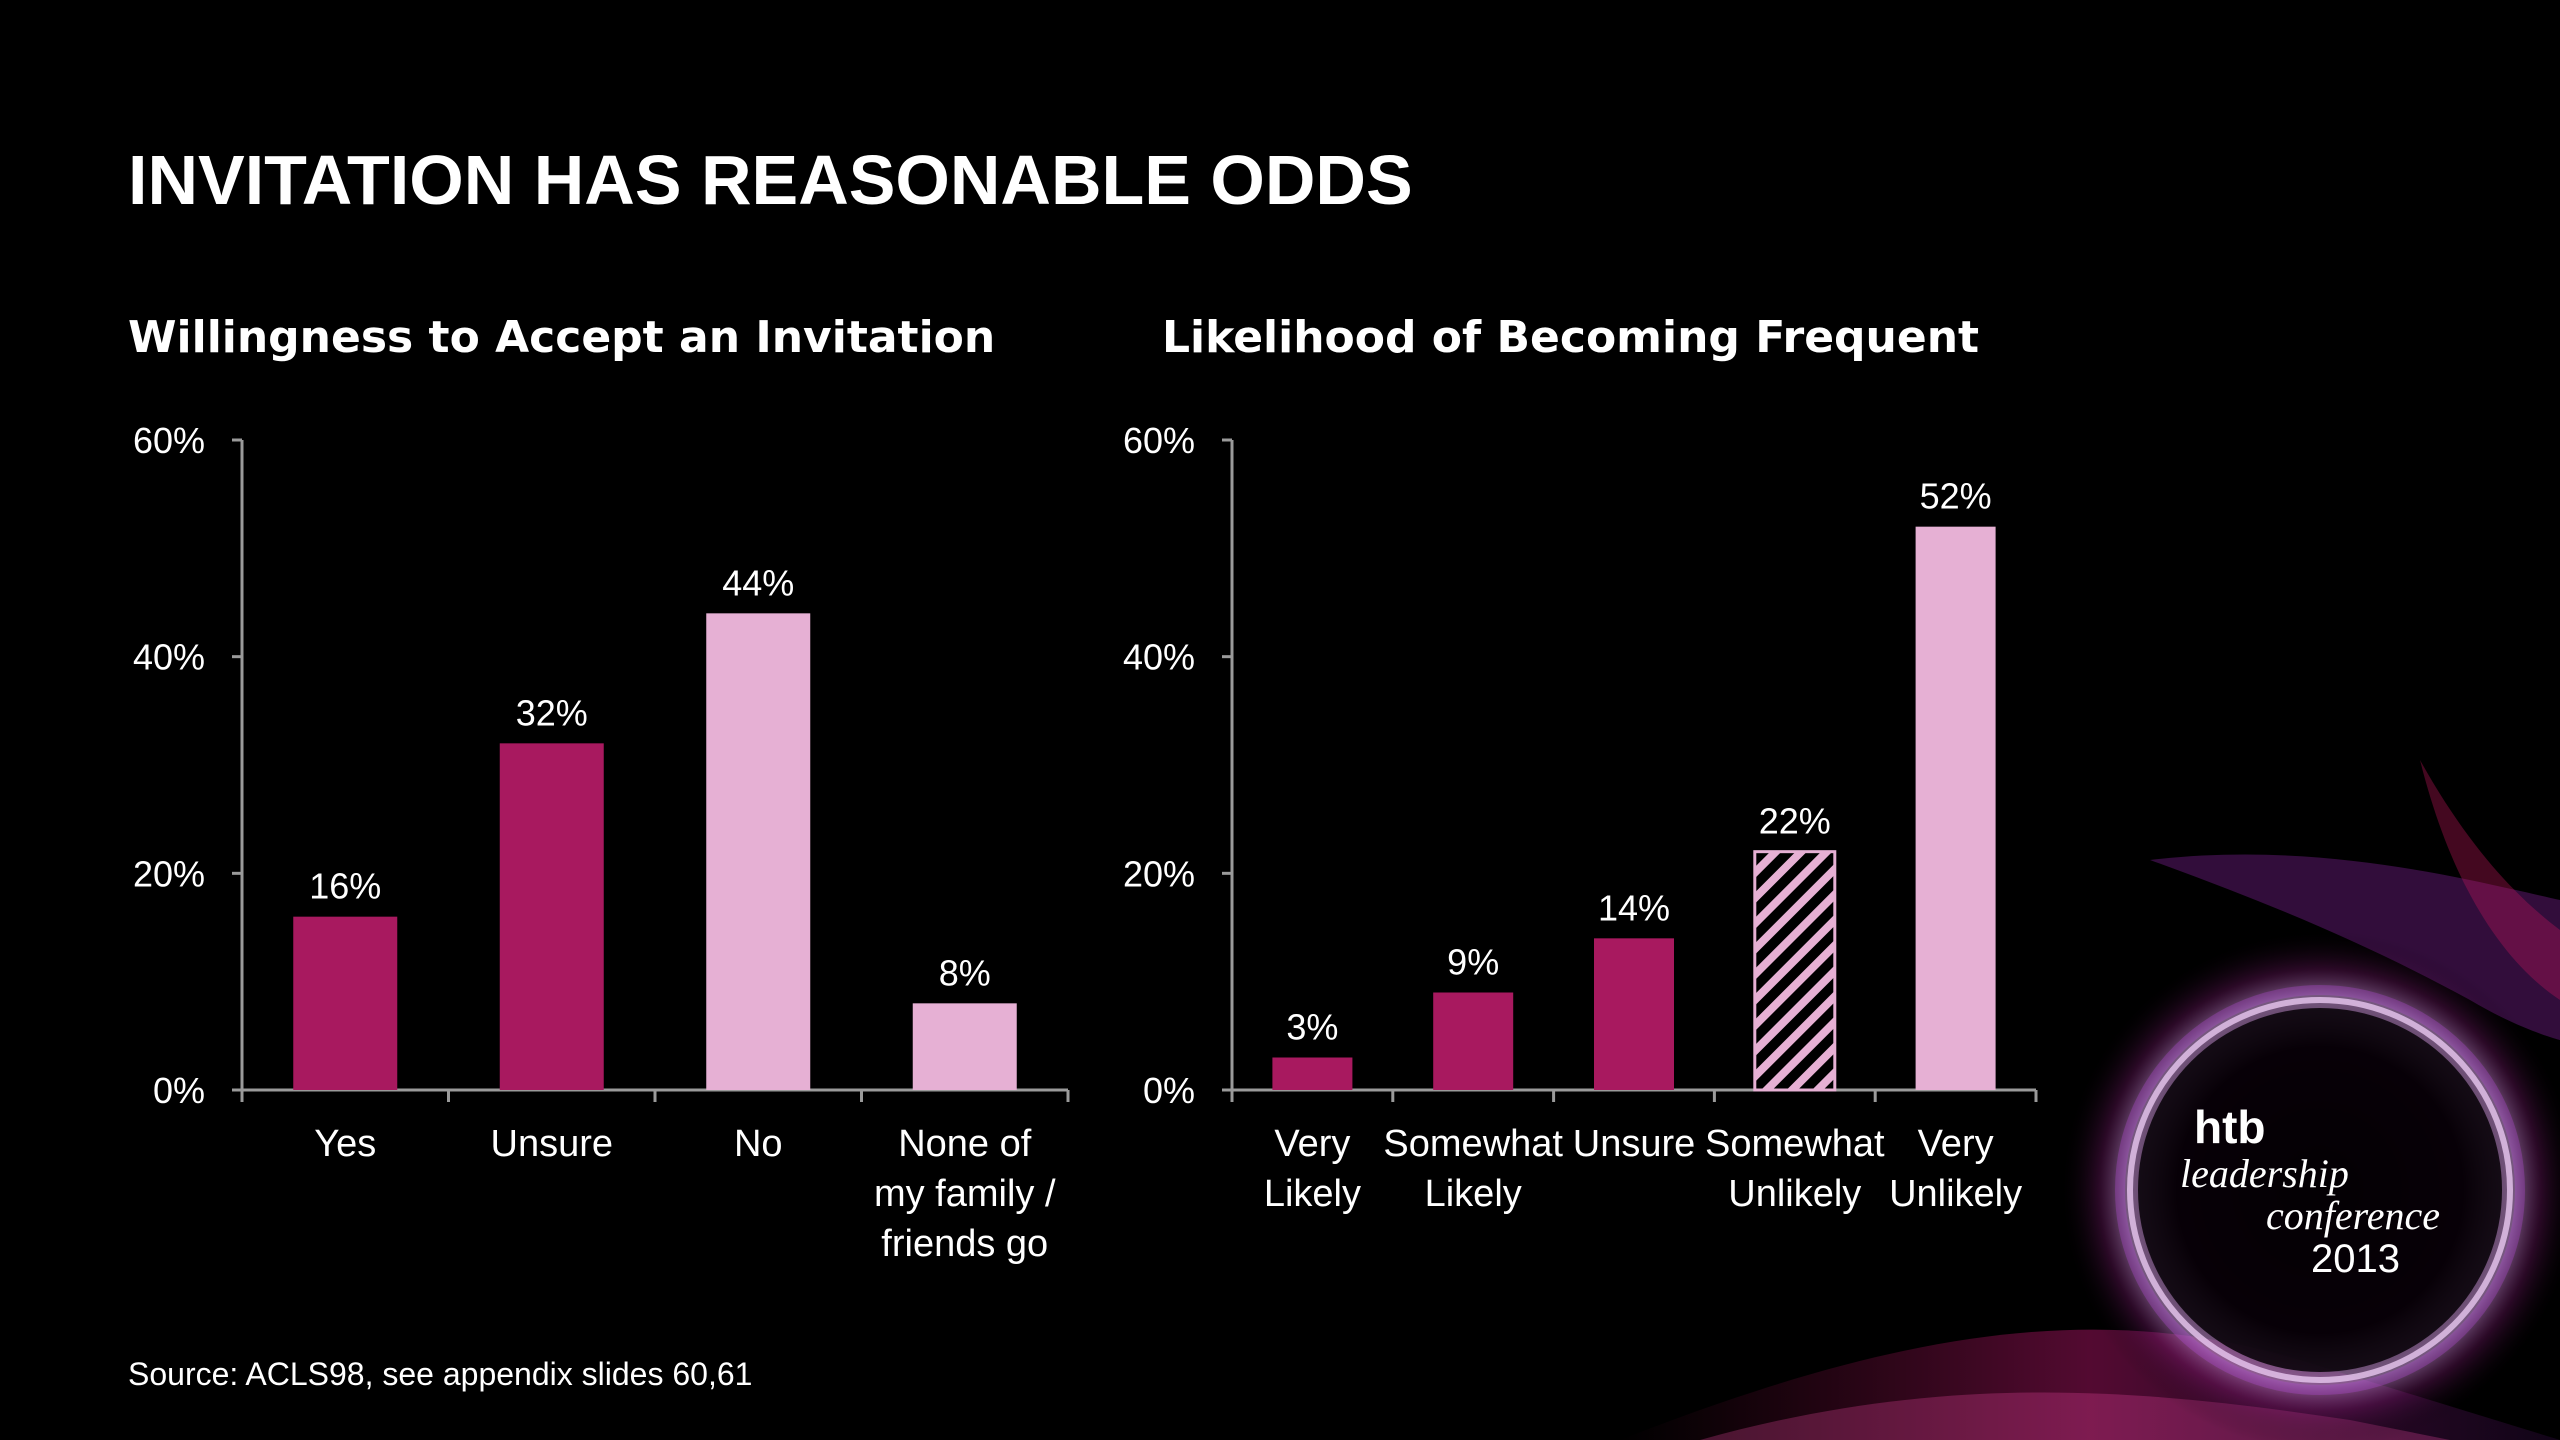  I want to click on data-label: 22%, so click(1795, 821).